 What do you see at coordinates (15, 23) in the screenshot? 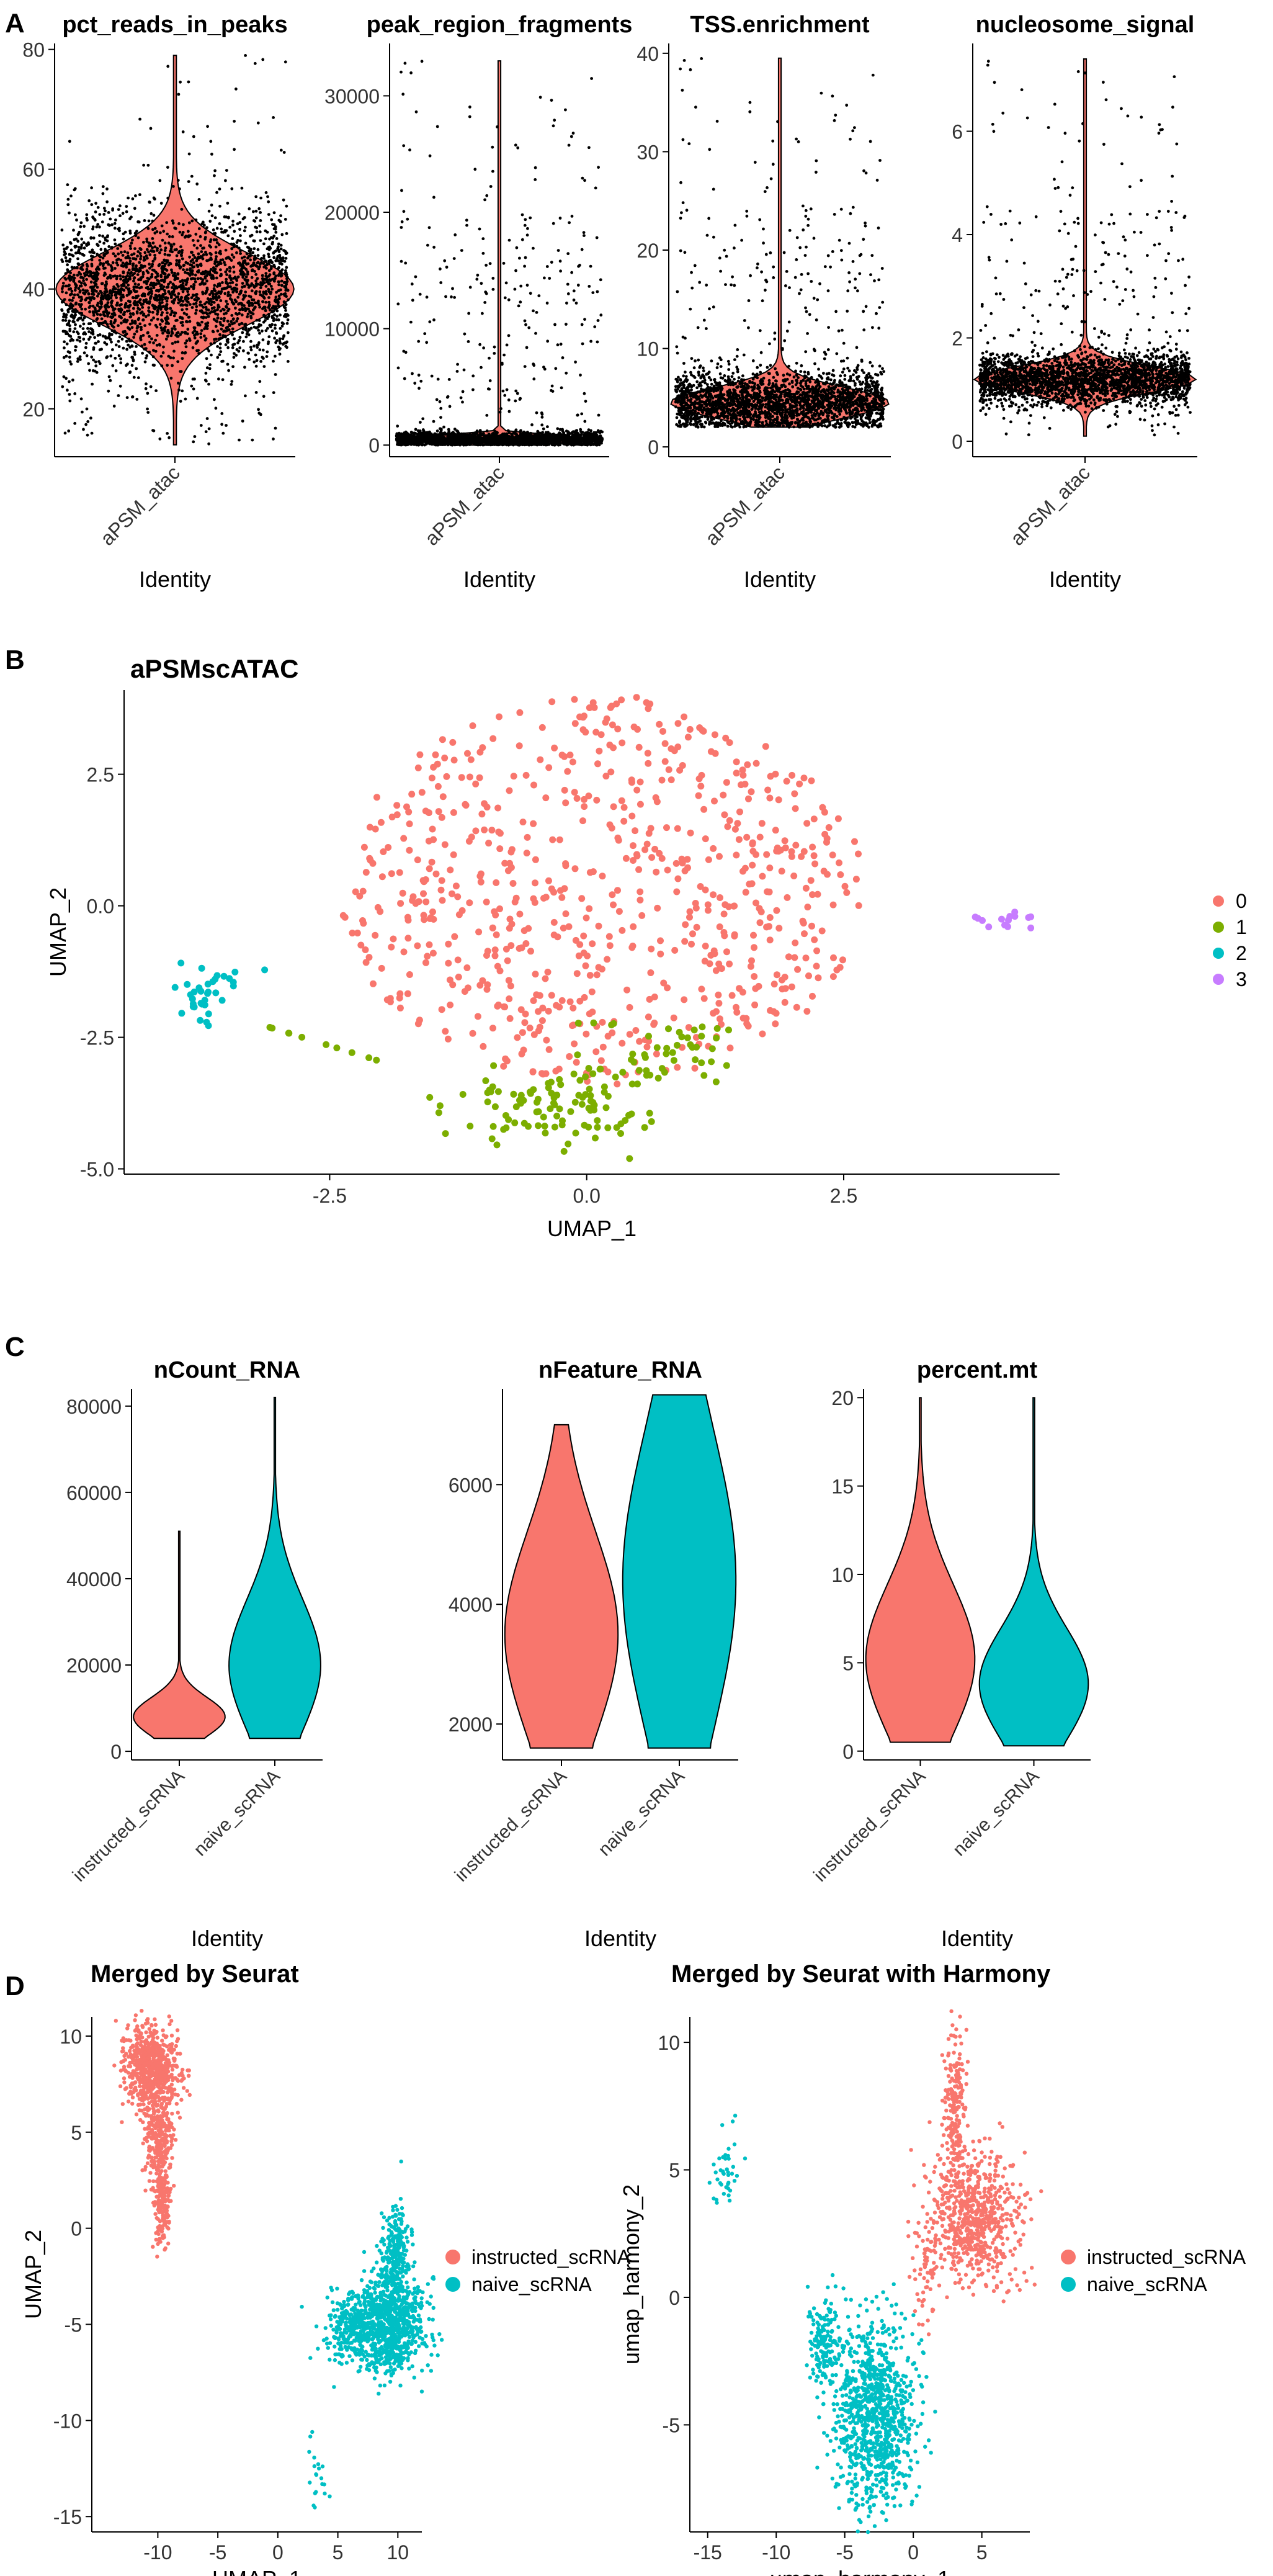
I see `panel-label-a: A` at bounding box center [15, 23].